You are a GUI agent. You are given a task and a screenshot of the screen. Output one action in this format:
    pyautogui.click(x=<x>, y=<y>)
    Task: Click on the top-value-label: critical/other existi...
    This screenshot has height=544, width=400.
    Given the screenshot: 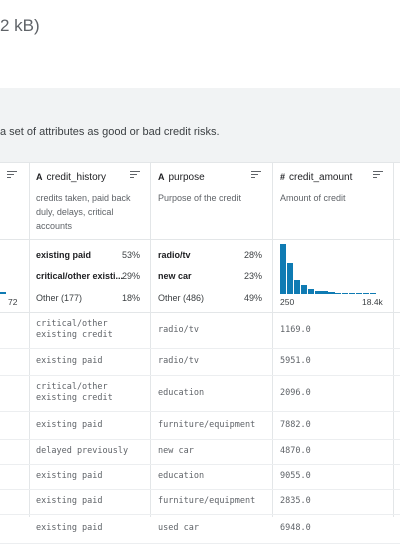 What is the action you would take?
    pyautogui.click(x=80, y=276)
    